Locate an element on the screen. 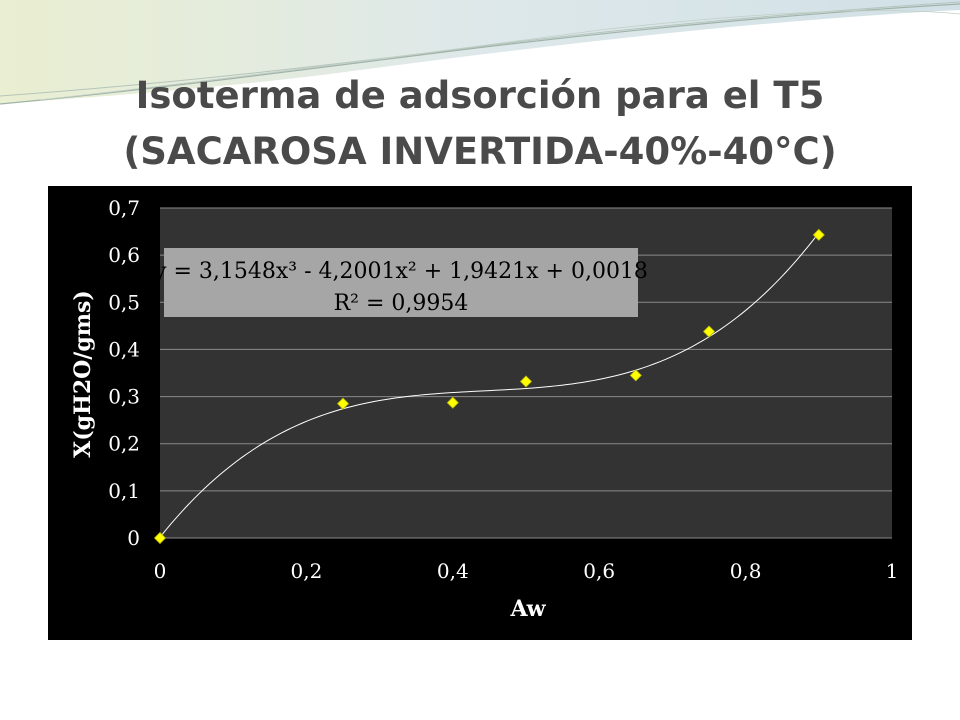 This screenshot has width=960, height=720. y-tick-label: 0,3 is located at coordinates (124, 397).